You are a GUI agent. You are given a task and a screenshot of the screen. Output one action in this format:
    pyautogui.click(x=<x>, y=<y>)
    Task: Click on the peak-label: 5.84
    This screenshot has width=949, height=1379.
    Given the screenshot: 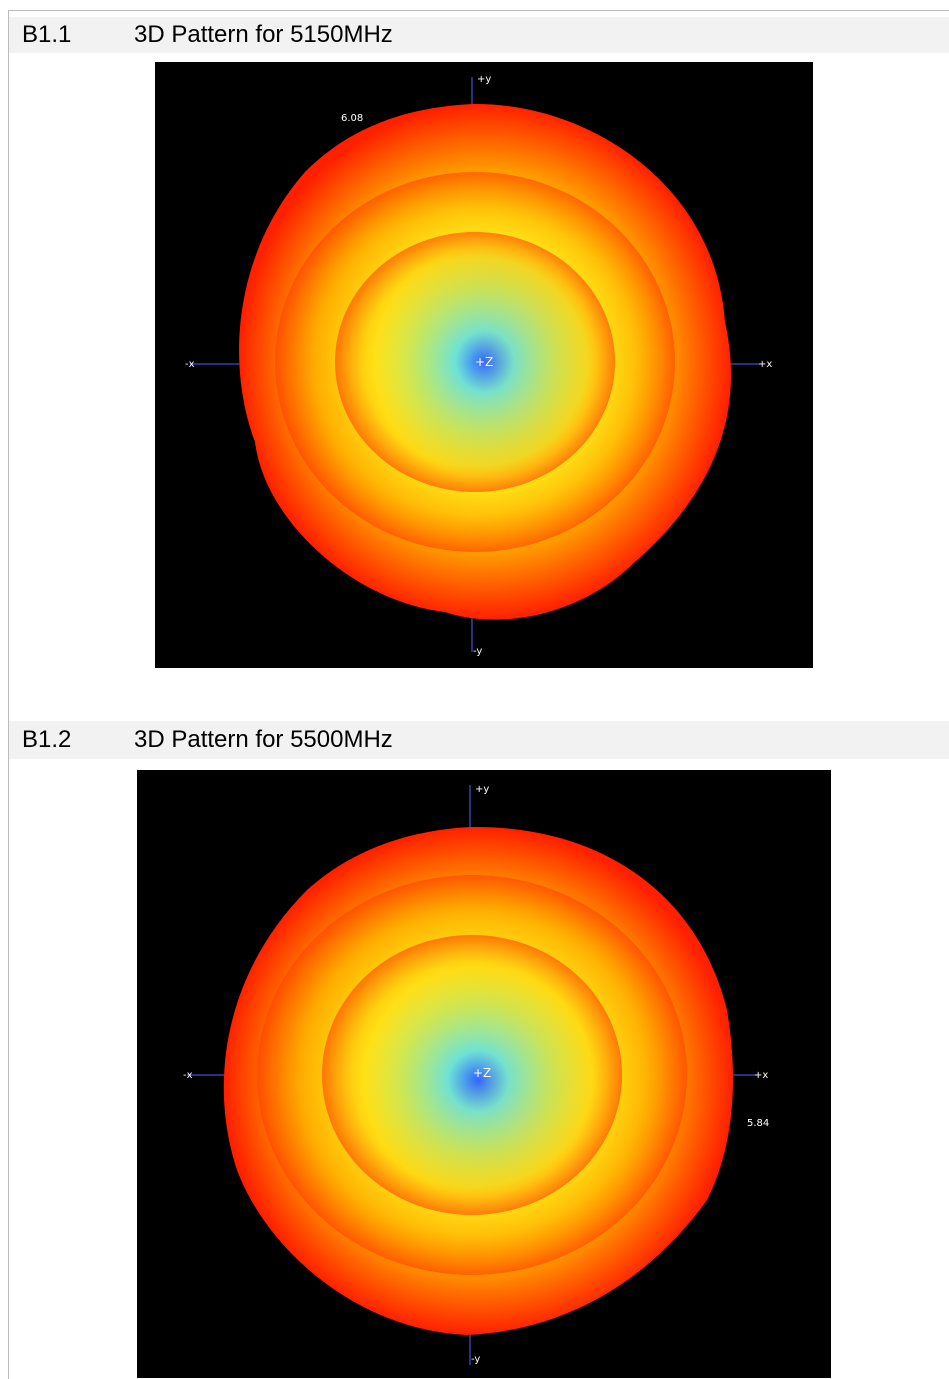 What is the action you would take?
    pyautogui.click(x=758, y=1123)
    